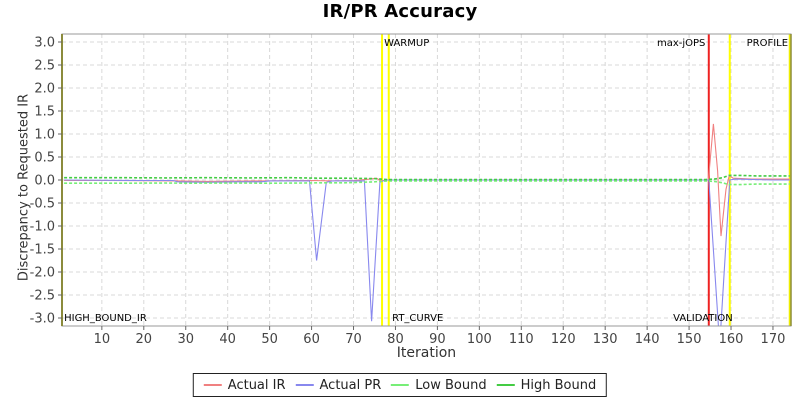 The width and height of the screenshot is (800, 400). I want to click on legend-item-low-bound: Low Bound, so click(439, 385).